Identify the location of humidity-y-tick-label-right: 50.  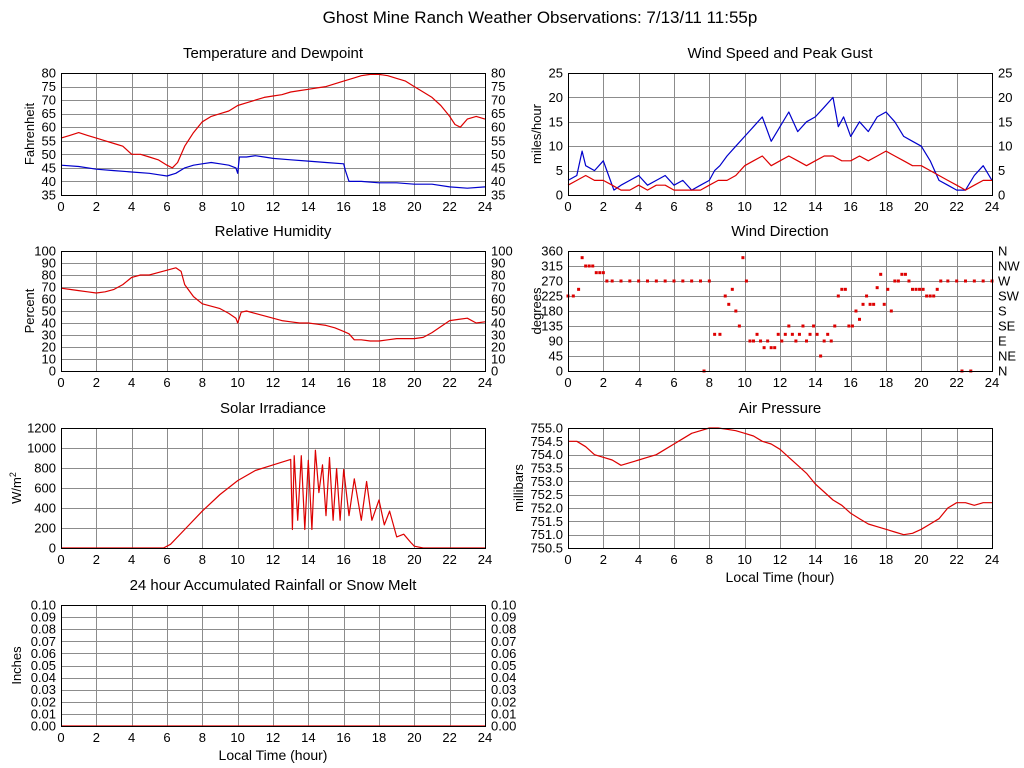
(498, 311).